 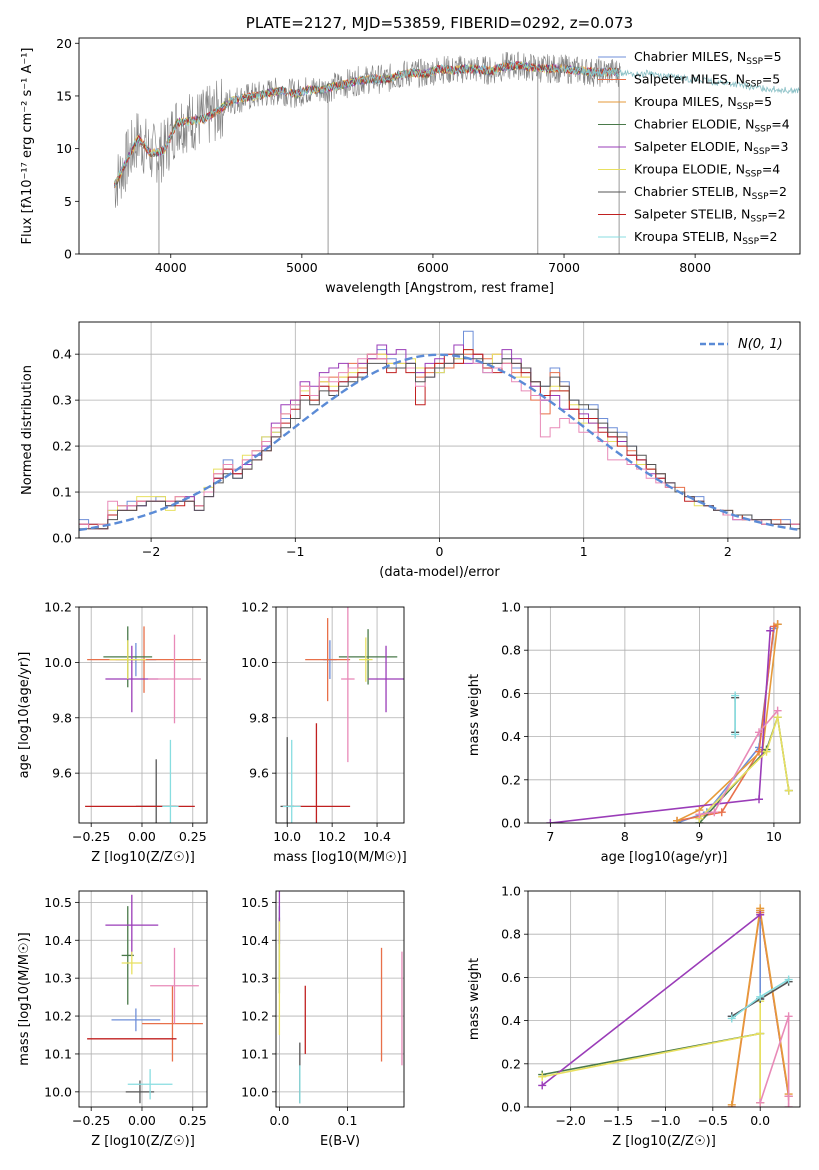 What do you see at coordinates (64, 43) in the screenshot?
I see `y-tick-label: 20` at bounding box center [64, 43].